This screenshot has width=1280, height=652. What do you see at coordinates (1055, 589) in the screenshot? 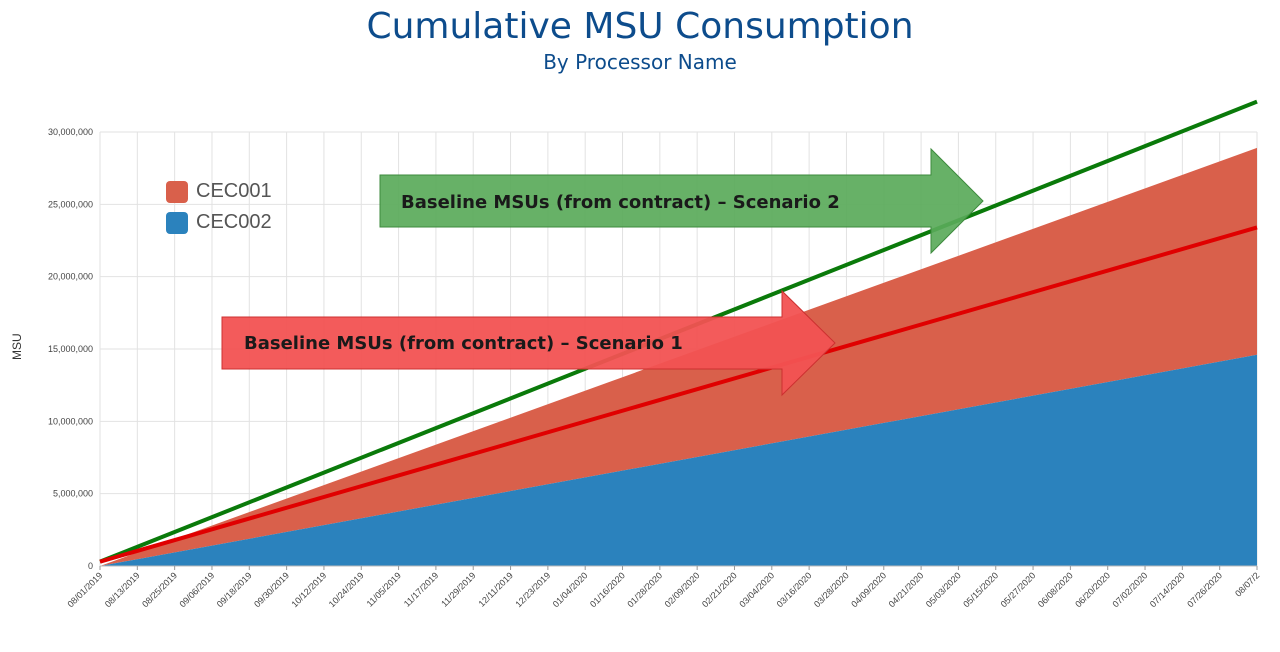
I see `x-tick-label: 06/08/2020` at bounding box center [1055, 589].